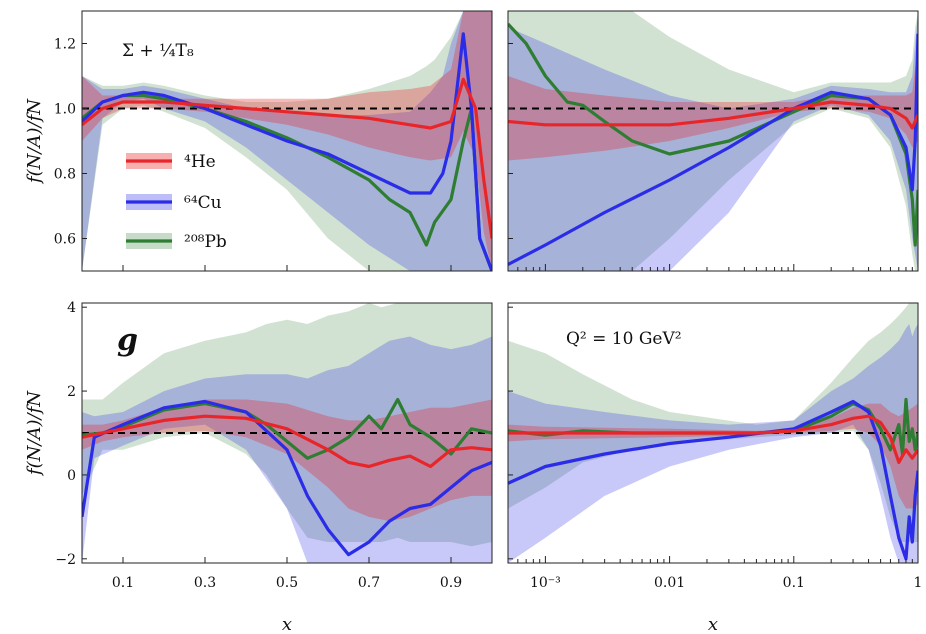 Image resolution: width=926 pixels, height=634 pixels. What do you see at coordinates (369, 583) in the screenshot?
I see `x-tick-label: 0.7` at bounding box center [369, 583].